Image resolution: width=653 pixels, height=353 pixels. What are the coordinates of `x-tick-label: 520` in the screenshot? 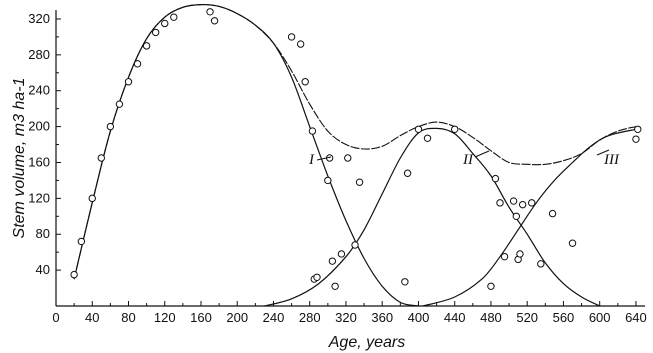 It's located at (527, 317).